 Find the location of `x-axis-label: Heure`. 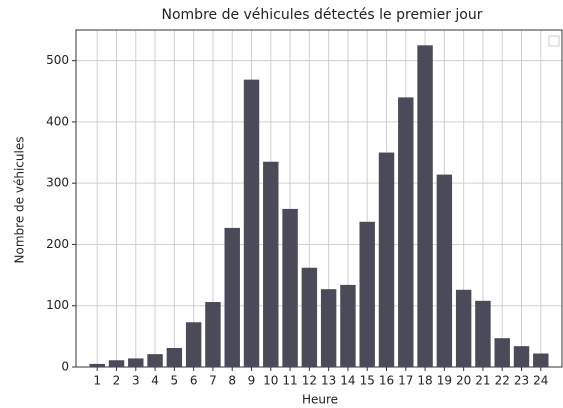

x-axis-label: Heure is located at coordinates (320, 400).